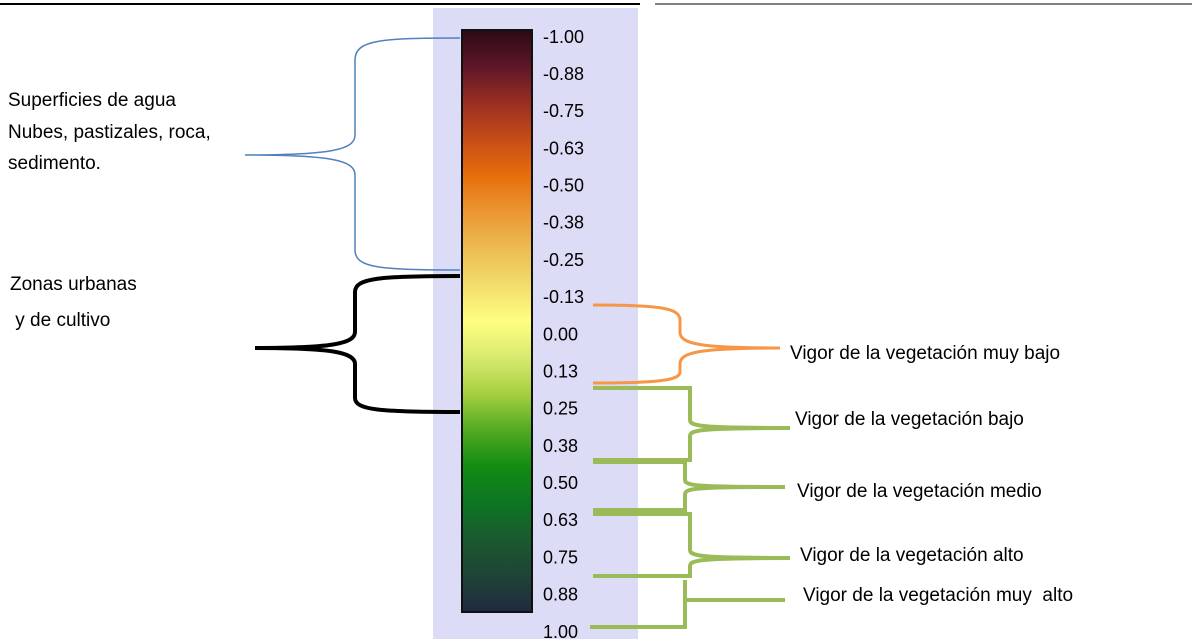 The image size is (1192, 639). What do you see at coordinates (560, 483) in the screenshot?
I see `legend-label: 0.50` at bounding box center [560, 483].